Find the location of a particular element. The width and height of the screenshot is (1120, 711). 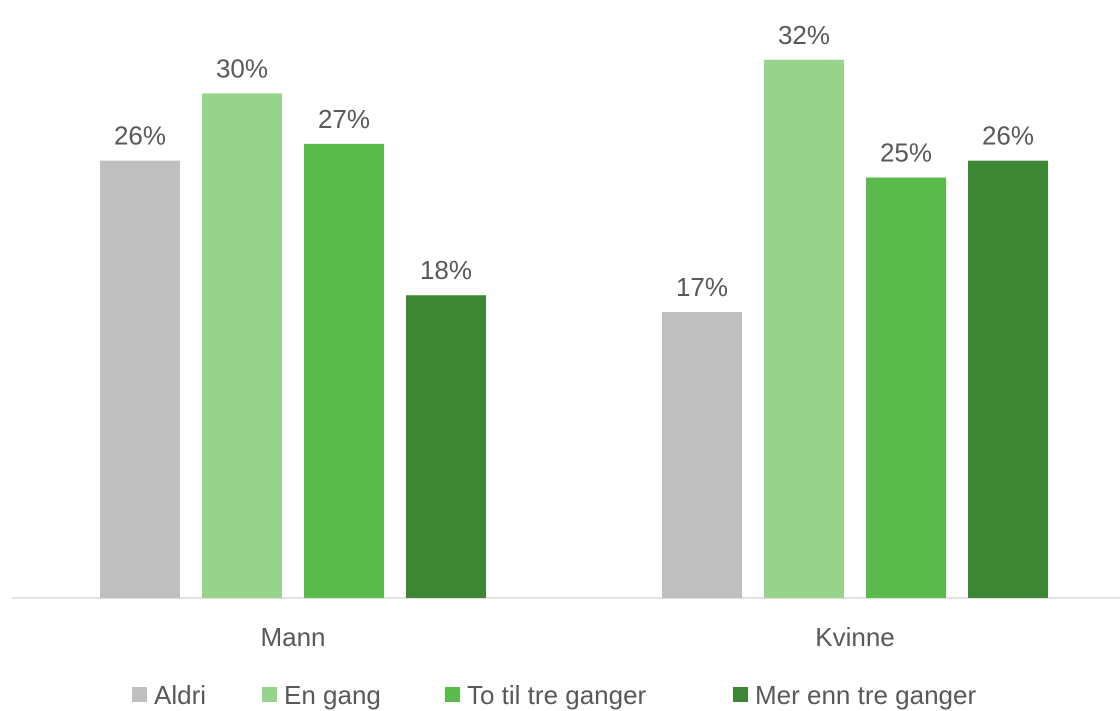

legend-label: Aldri is located at coordinates (180, 695).